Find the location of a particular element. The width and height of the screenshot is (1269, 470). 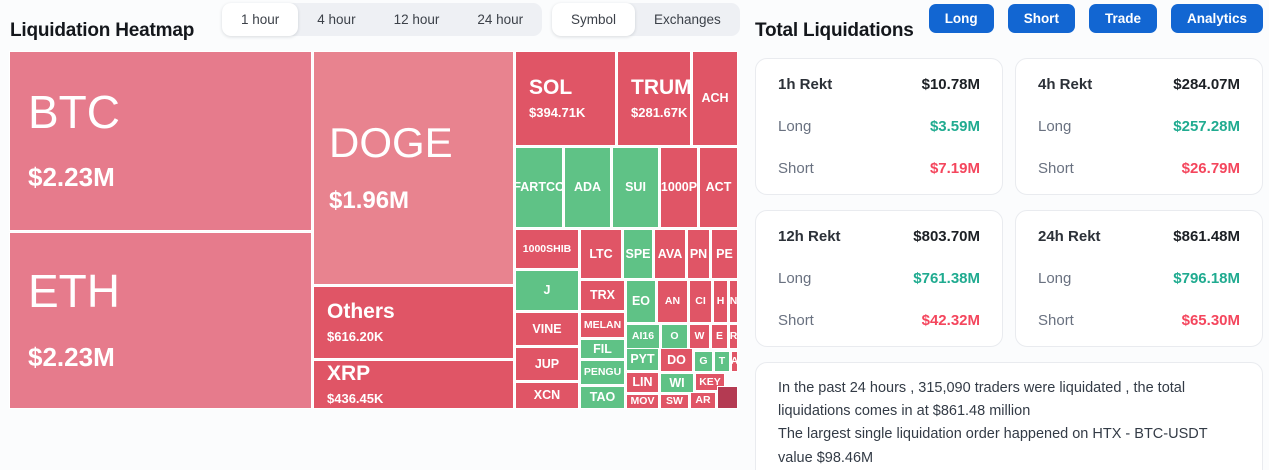

tile-symbol: G is located at coordinates (703, 361).